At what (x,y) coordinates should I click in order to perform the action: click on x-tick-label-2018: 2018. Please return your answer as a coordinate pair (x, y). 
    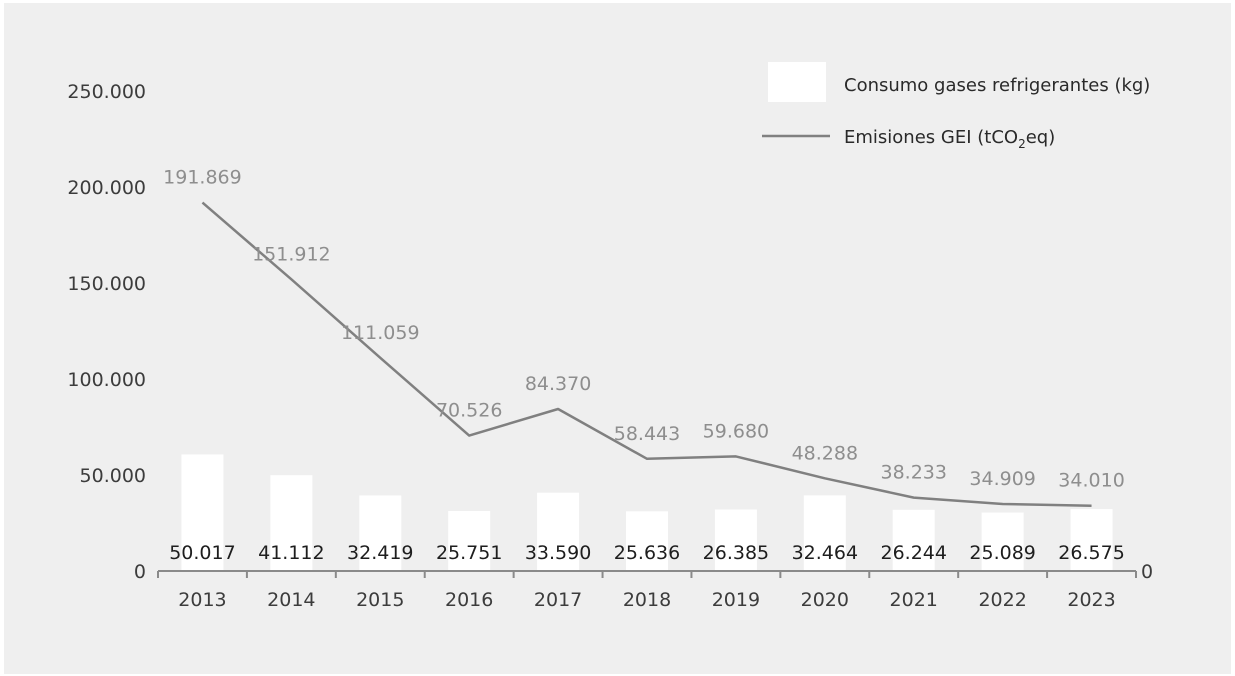
    Looking at the image, I should click on (647, 600).